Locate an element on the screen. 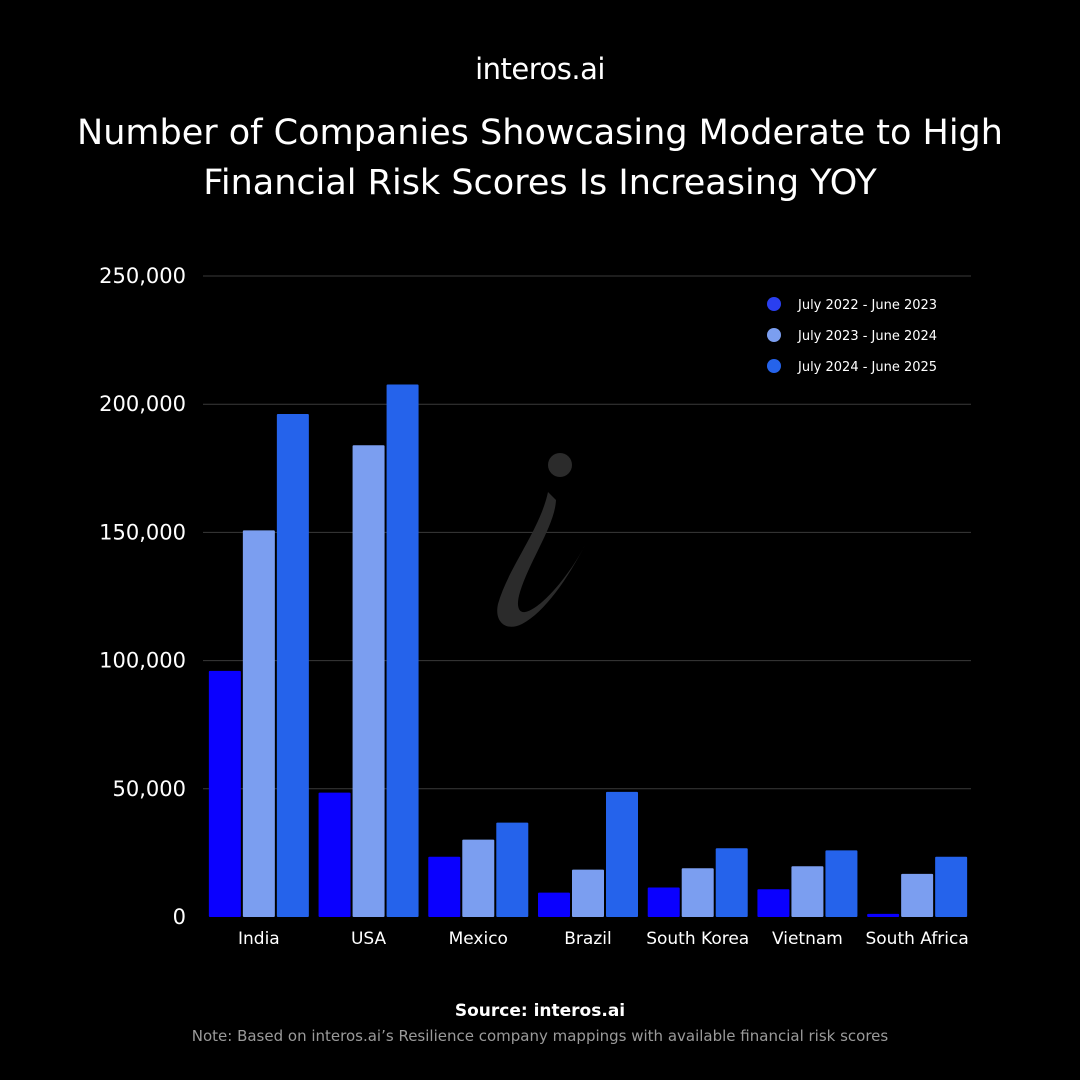 This screenshot has width=1080, height=1080. x-tick-label: India is located at coordinates (259, 939).